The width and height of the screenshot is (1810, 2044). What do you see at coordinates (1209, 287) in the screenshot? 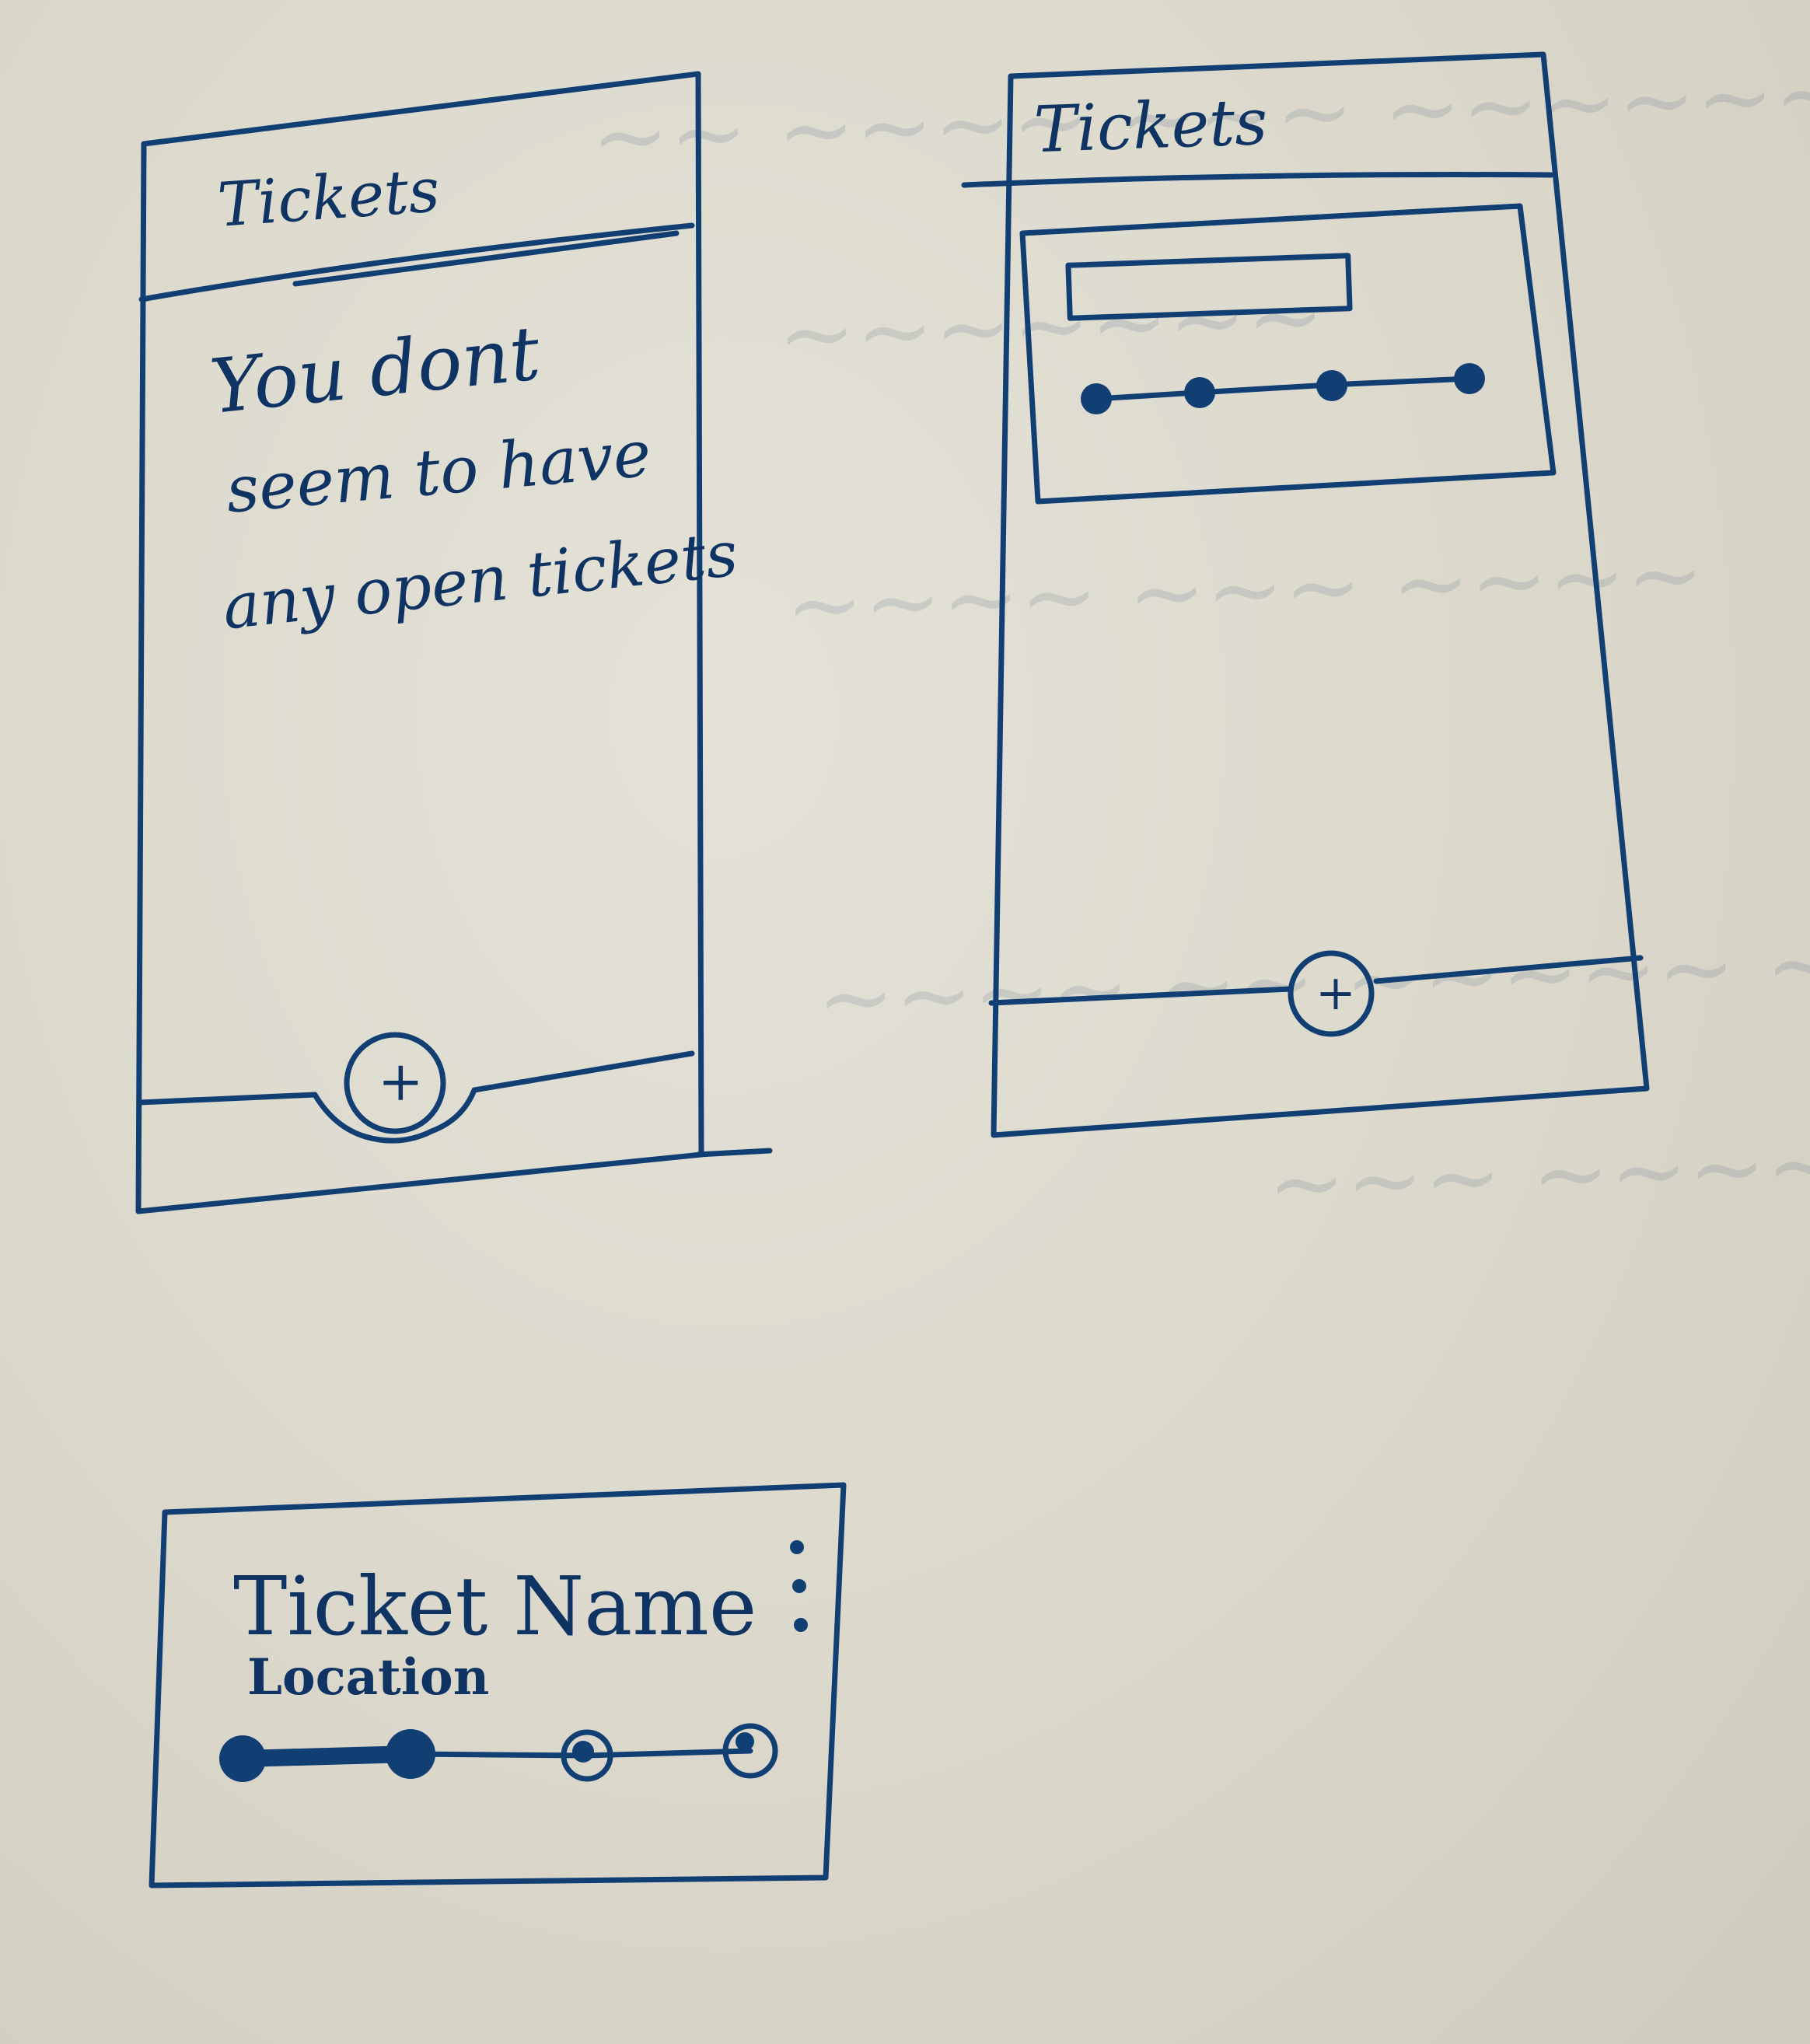
I see `ticket-name-placeholder` at bounding box center [1209, 287].